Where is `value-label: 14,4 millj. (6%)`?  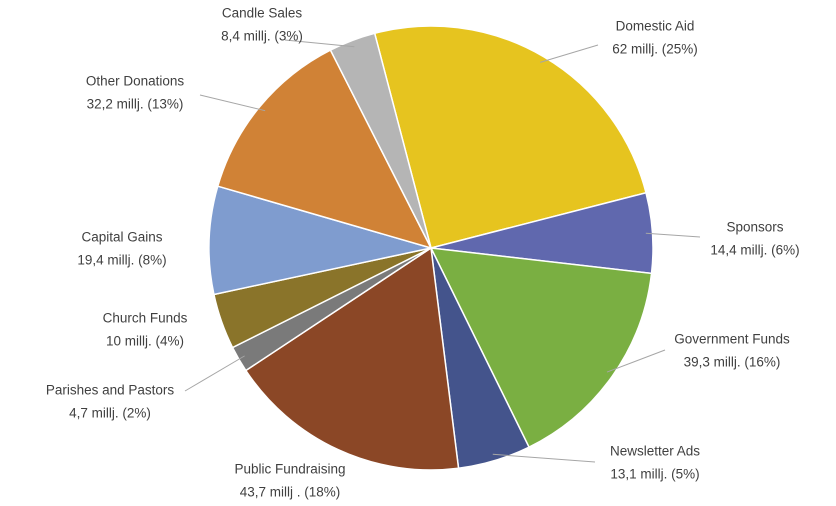 value-label: 14,4 millj. (6%) is located at coordinates (754, 250).